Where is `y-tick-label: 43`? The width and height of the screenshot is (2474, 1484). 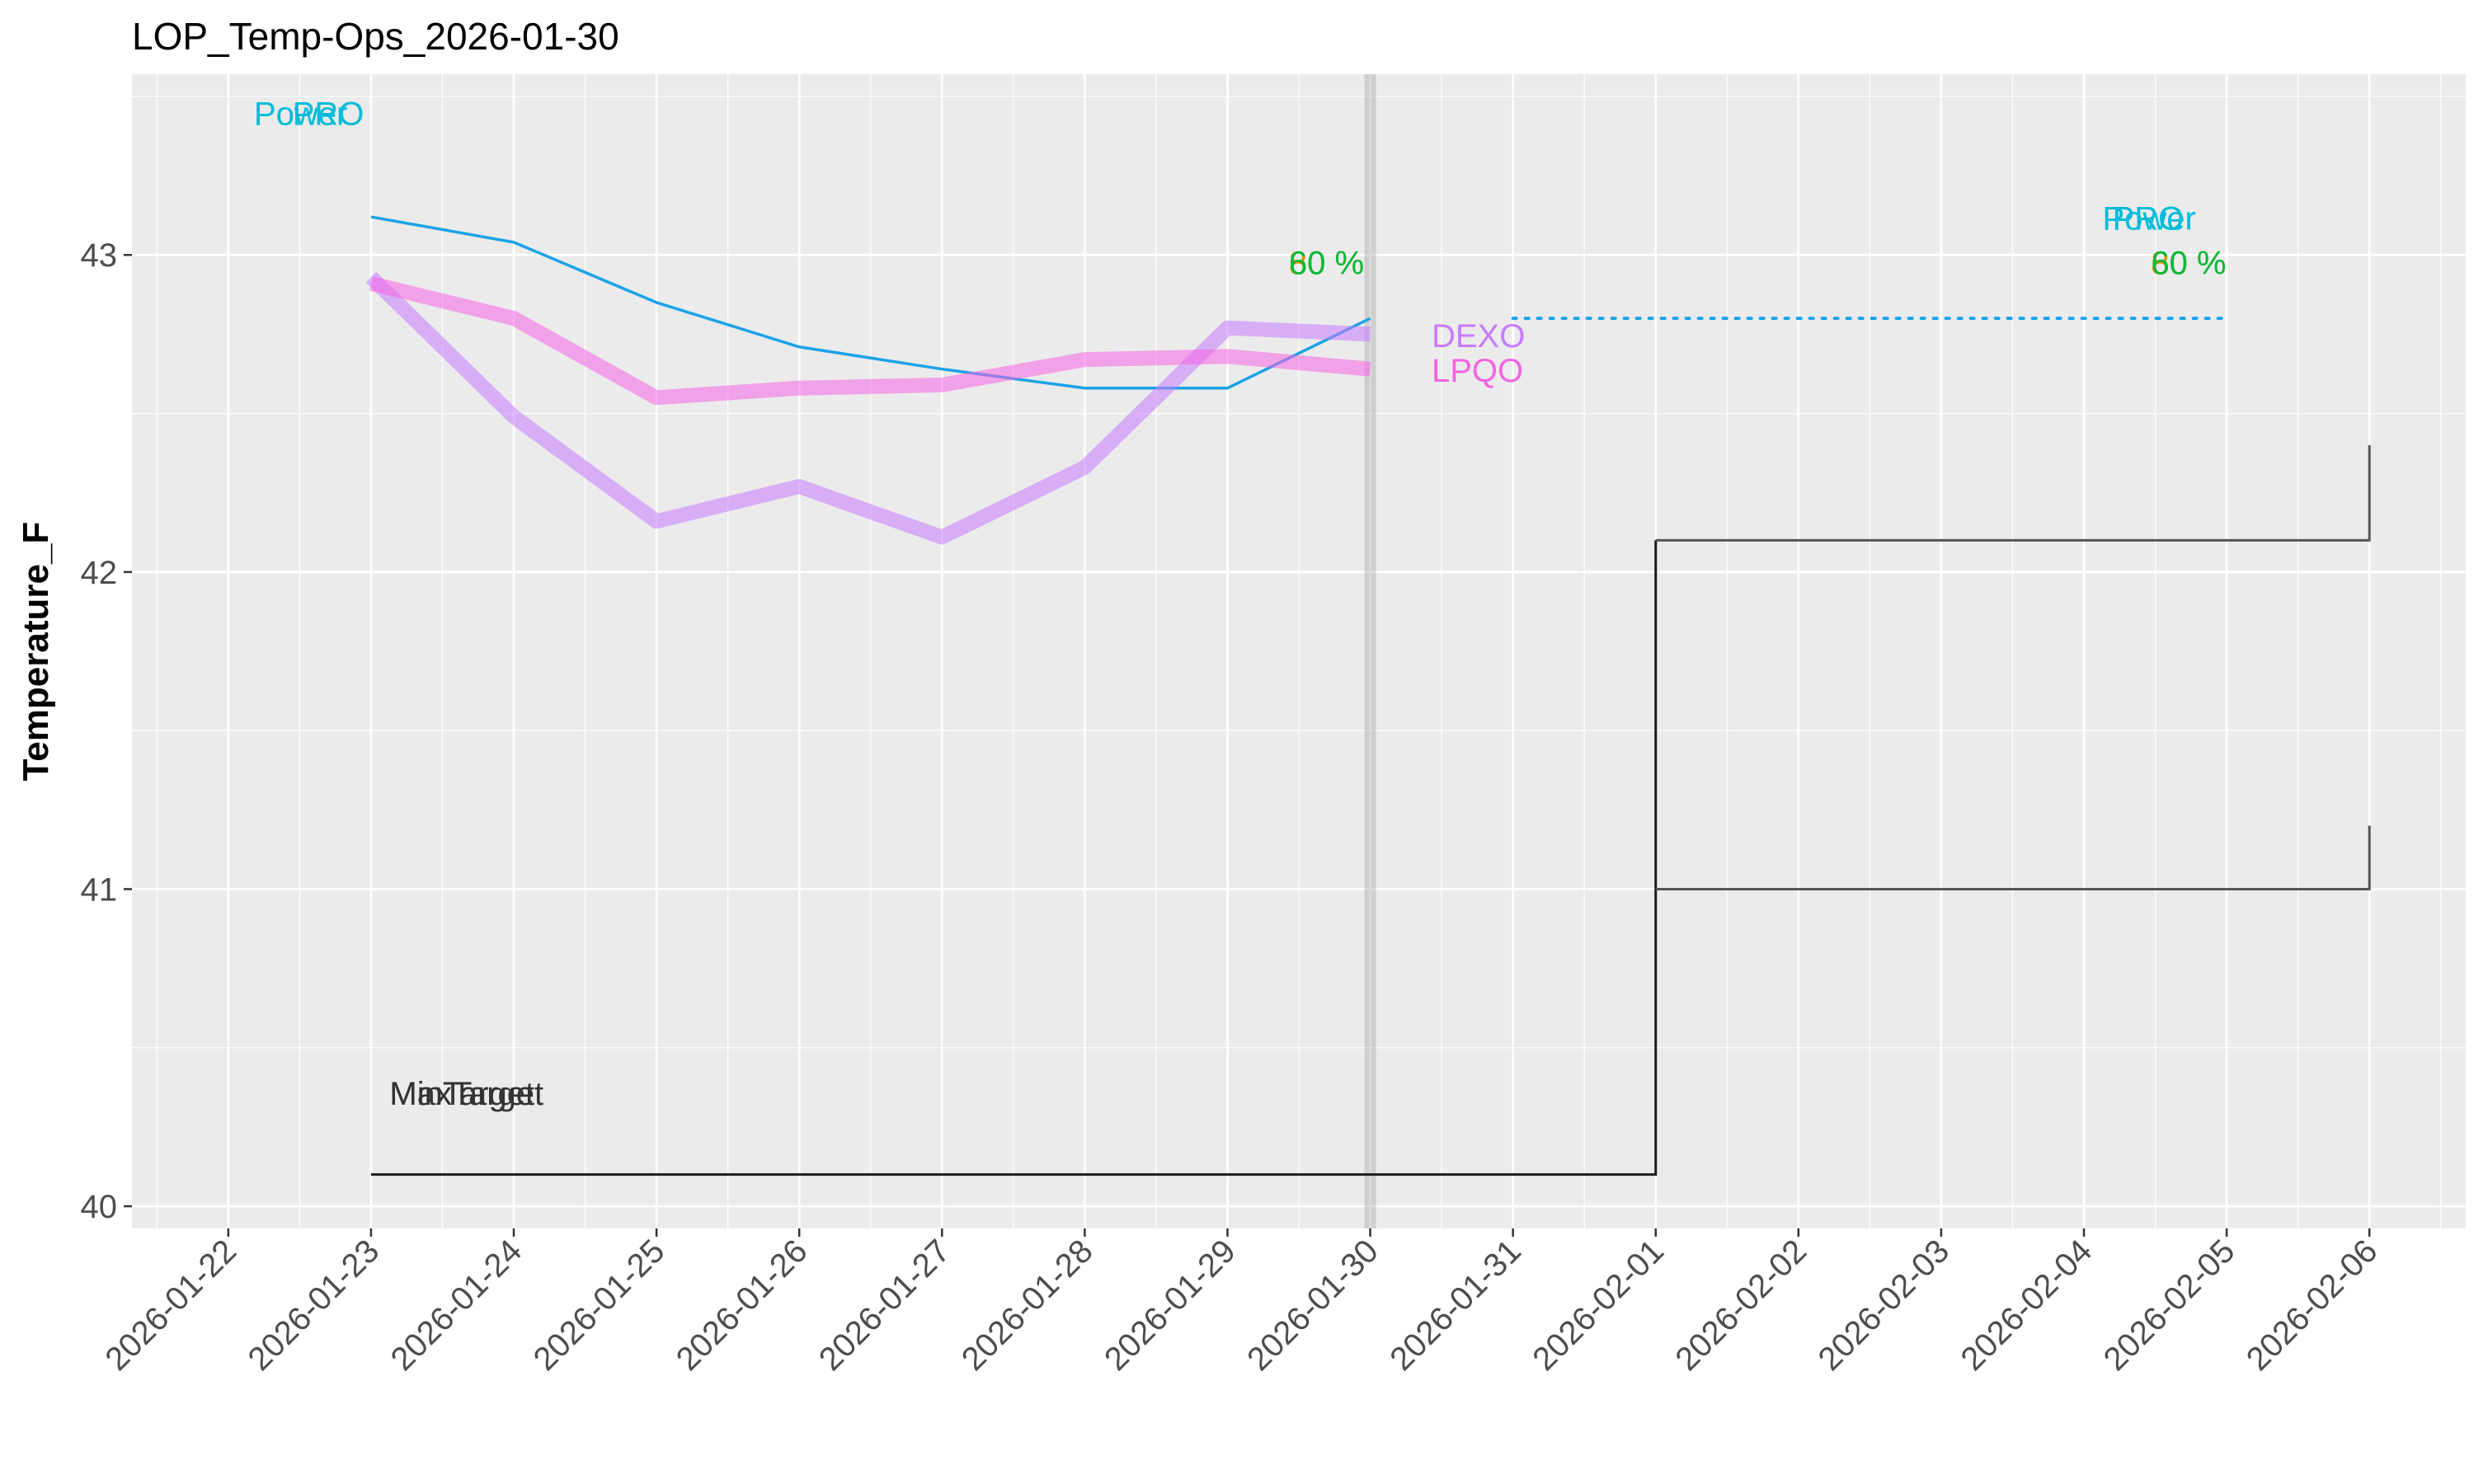
y-tick-label: 43 is located at coordinates (99, 255).